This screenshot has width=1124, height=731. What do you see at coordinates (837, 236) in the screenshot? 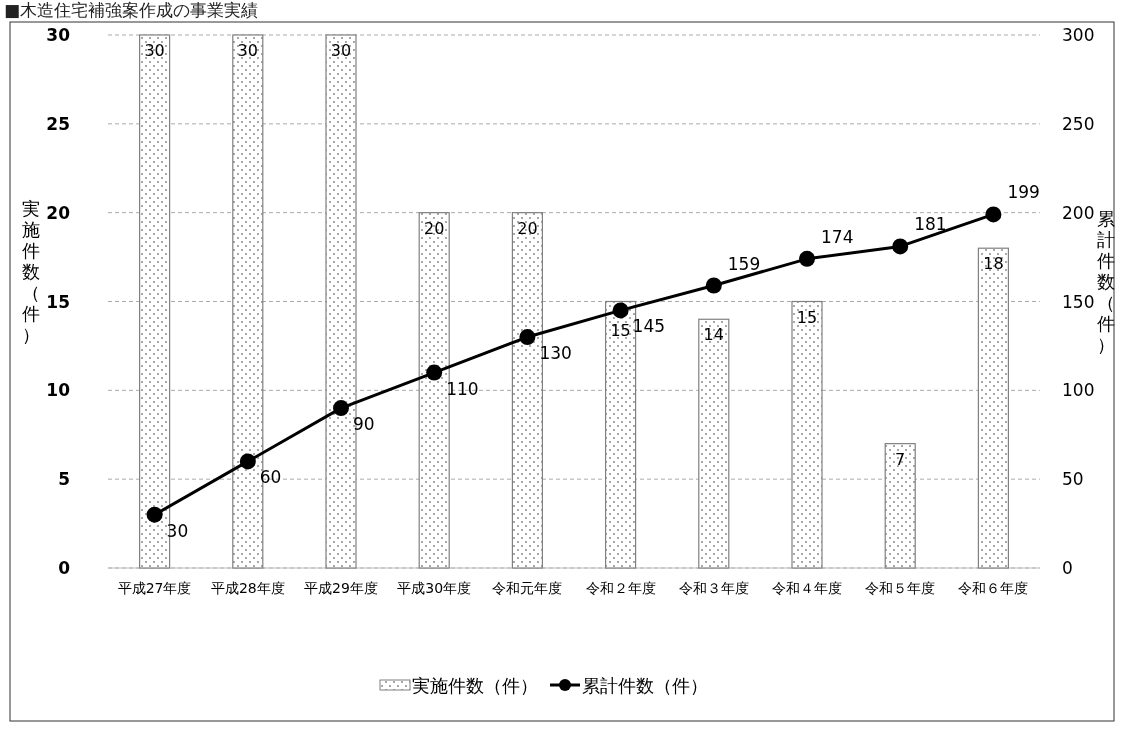
I see `data-label: 174` at bounding box center [837, 236].